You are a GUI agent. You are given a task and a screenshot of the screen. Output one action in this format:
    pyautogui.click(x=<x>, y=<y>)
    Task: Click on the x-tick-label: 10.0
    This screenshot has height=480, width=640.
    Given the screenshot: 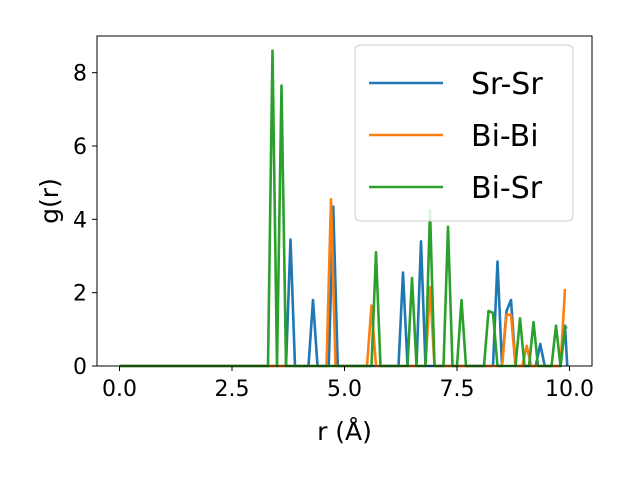 What is the action you would take?
    pyautogui.click(x=569, y=389)
    